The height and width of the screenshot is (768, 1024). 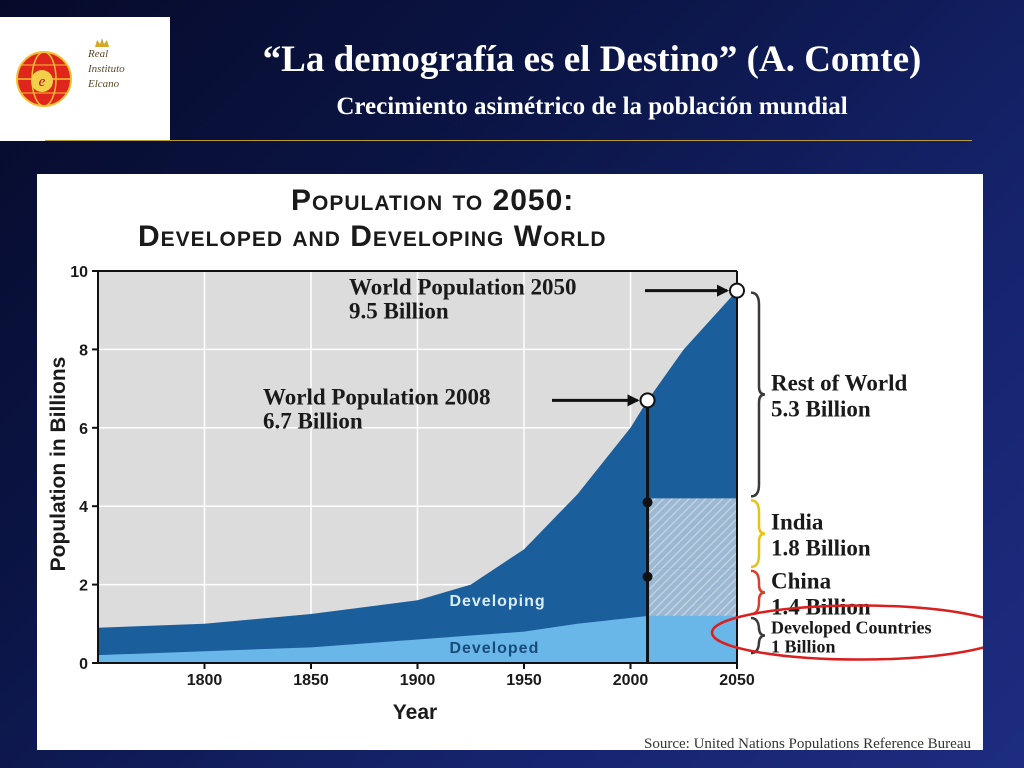 What do you see at coordinates (98, 54) in the screenshot?
I see `logo-line-1: Real` at bounding box center [98, 54].